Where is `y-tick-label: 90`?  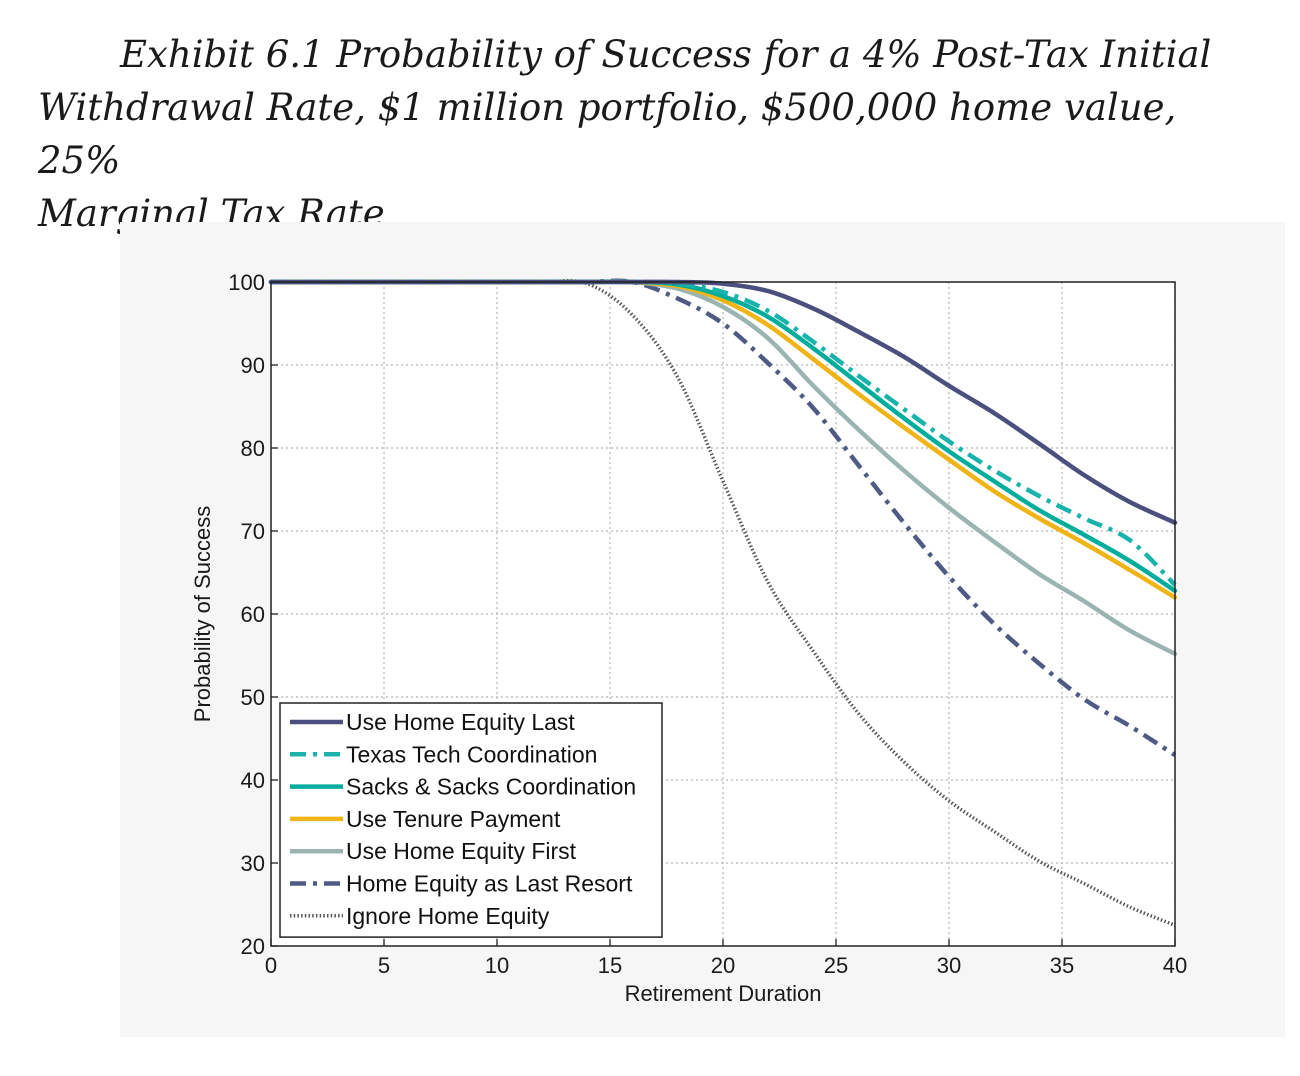 y-tick-label: 90 is located at coordinates (253, 365).